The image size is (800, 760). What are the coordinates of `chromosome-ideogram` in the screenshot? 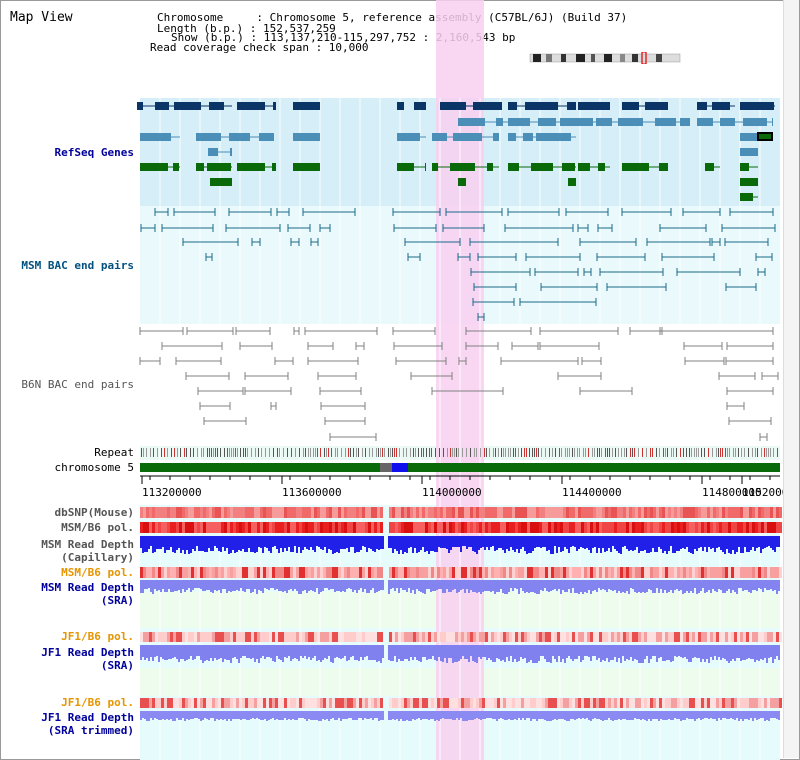 It's located at (606, 58).